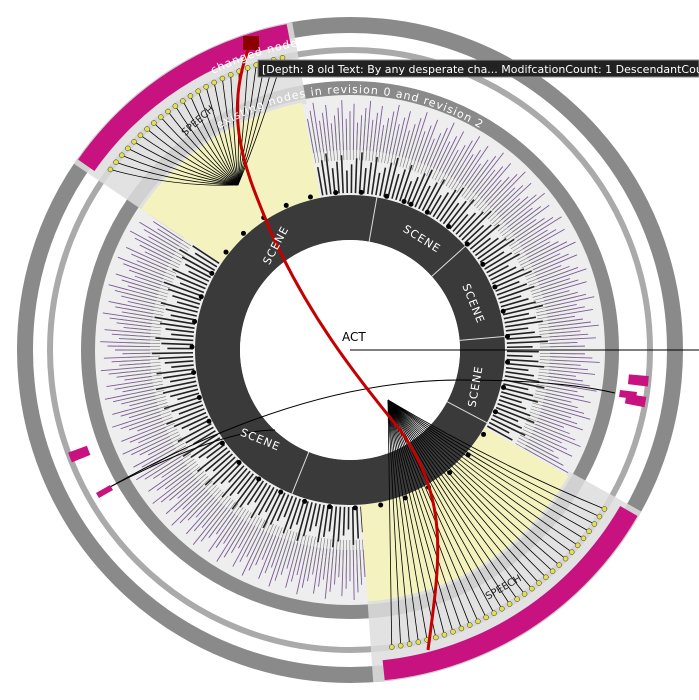  What do you see at coordinates (373, 219) in the screenshot?
I see `scene-divider` at bounding box center [373, 219].